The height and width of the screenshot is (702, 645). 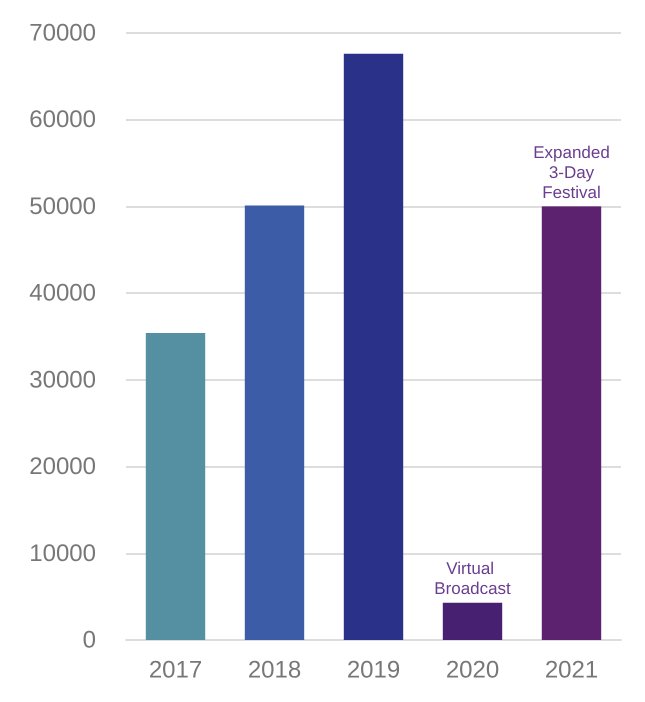 What do you see at coordinates (62, 120) in the screenshot?
I see `y-tick-label: 60000` at bounding box center [62, 120].